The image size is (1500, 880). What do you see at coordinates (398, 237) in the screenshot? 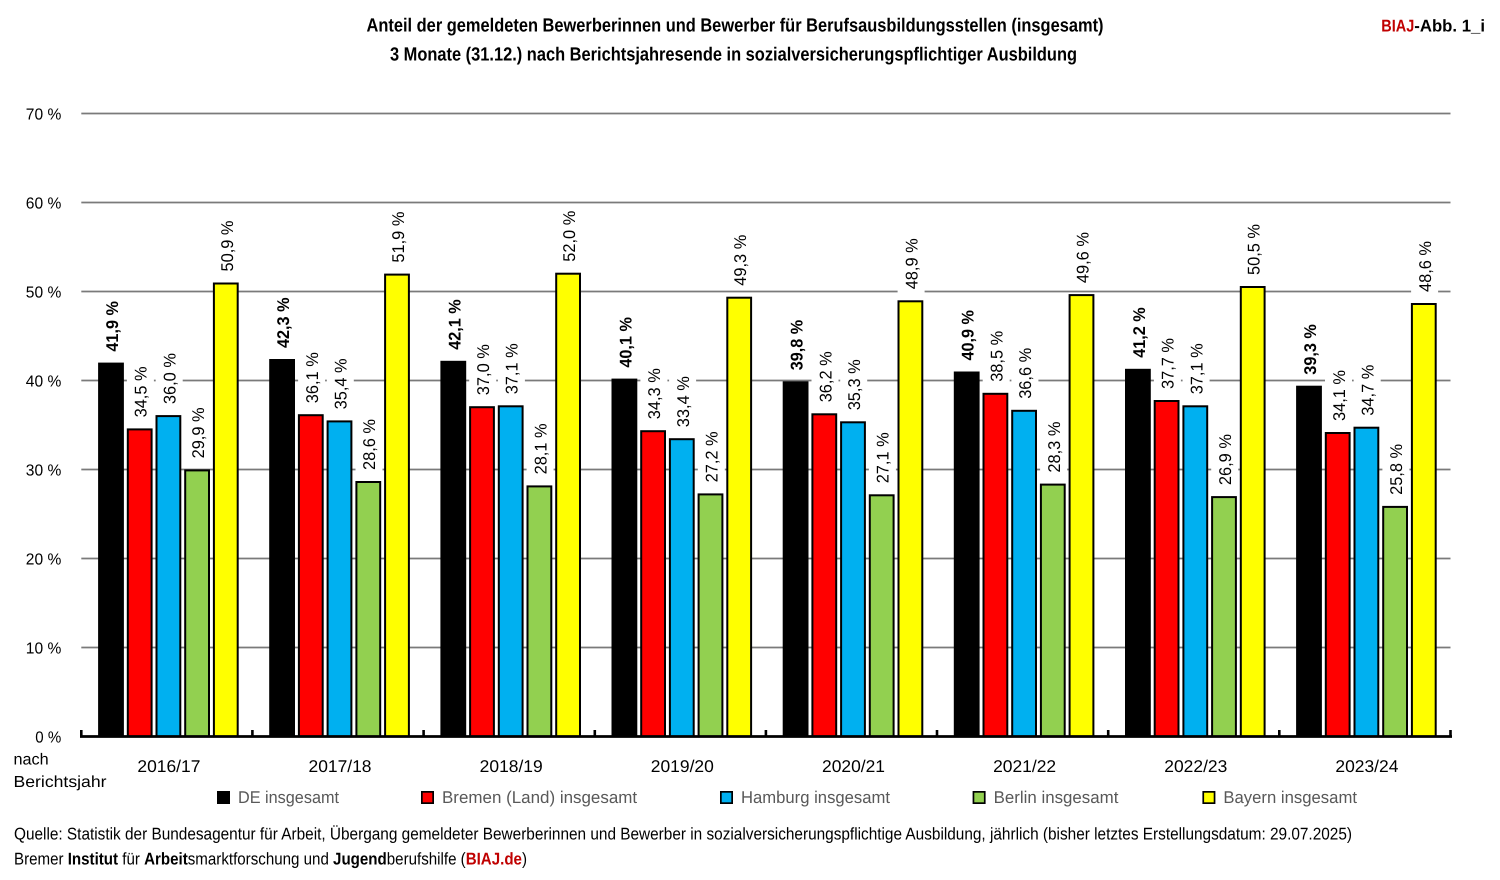
I see `svg-text: 51,9 %` at bounding box center [398, 237].